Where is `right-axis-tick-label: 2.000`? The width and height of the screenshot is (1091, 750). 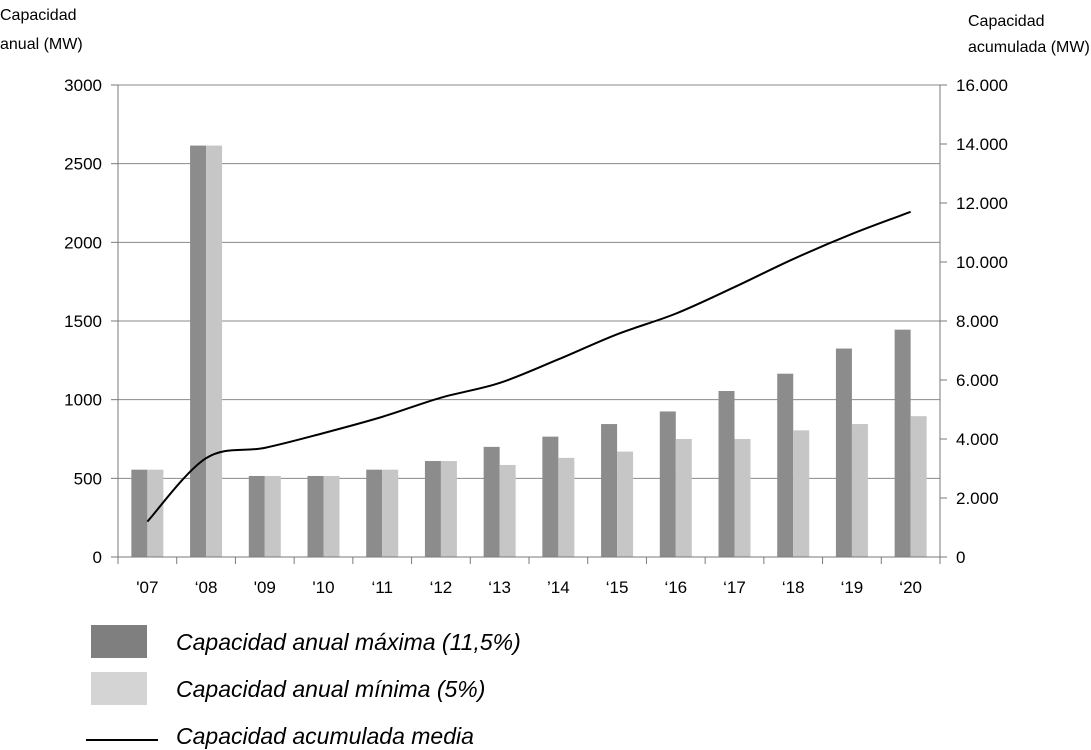
right-axis-tick-label: 2.000 is located at coordinates (977, 498).